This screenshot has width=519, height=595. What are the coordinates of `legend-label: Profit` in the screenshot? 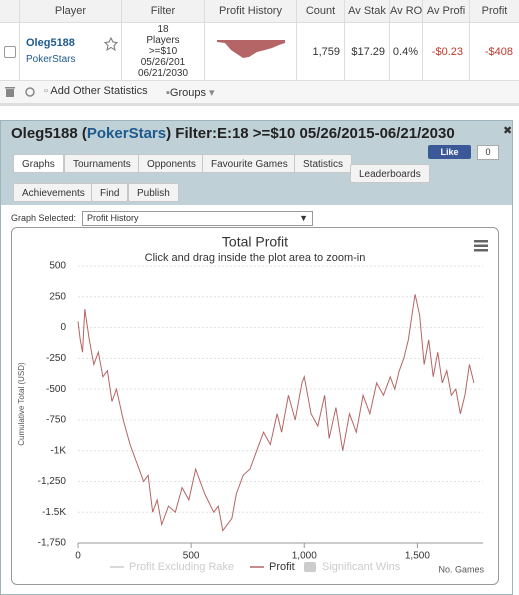 It's located at (282, 567).